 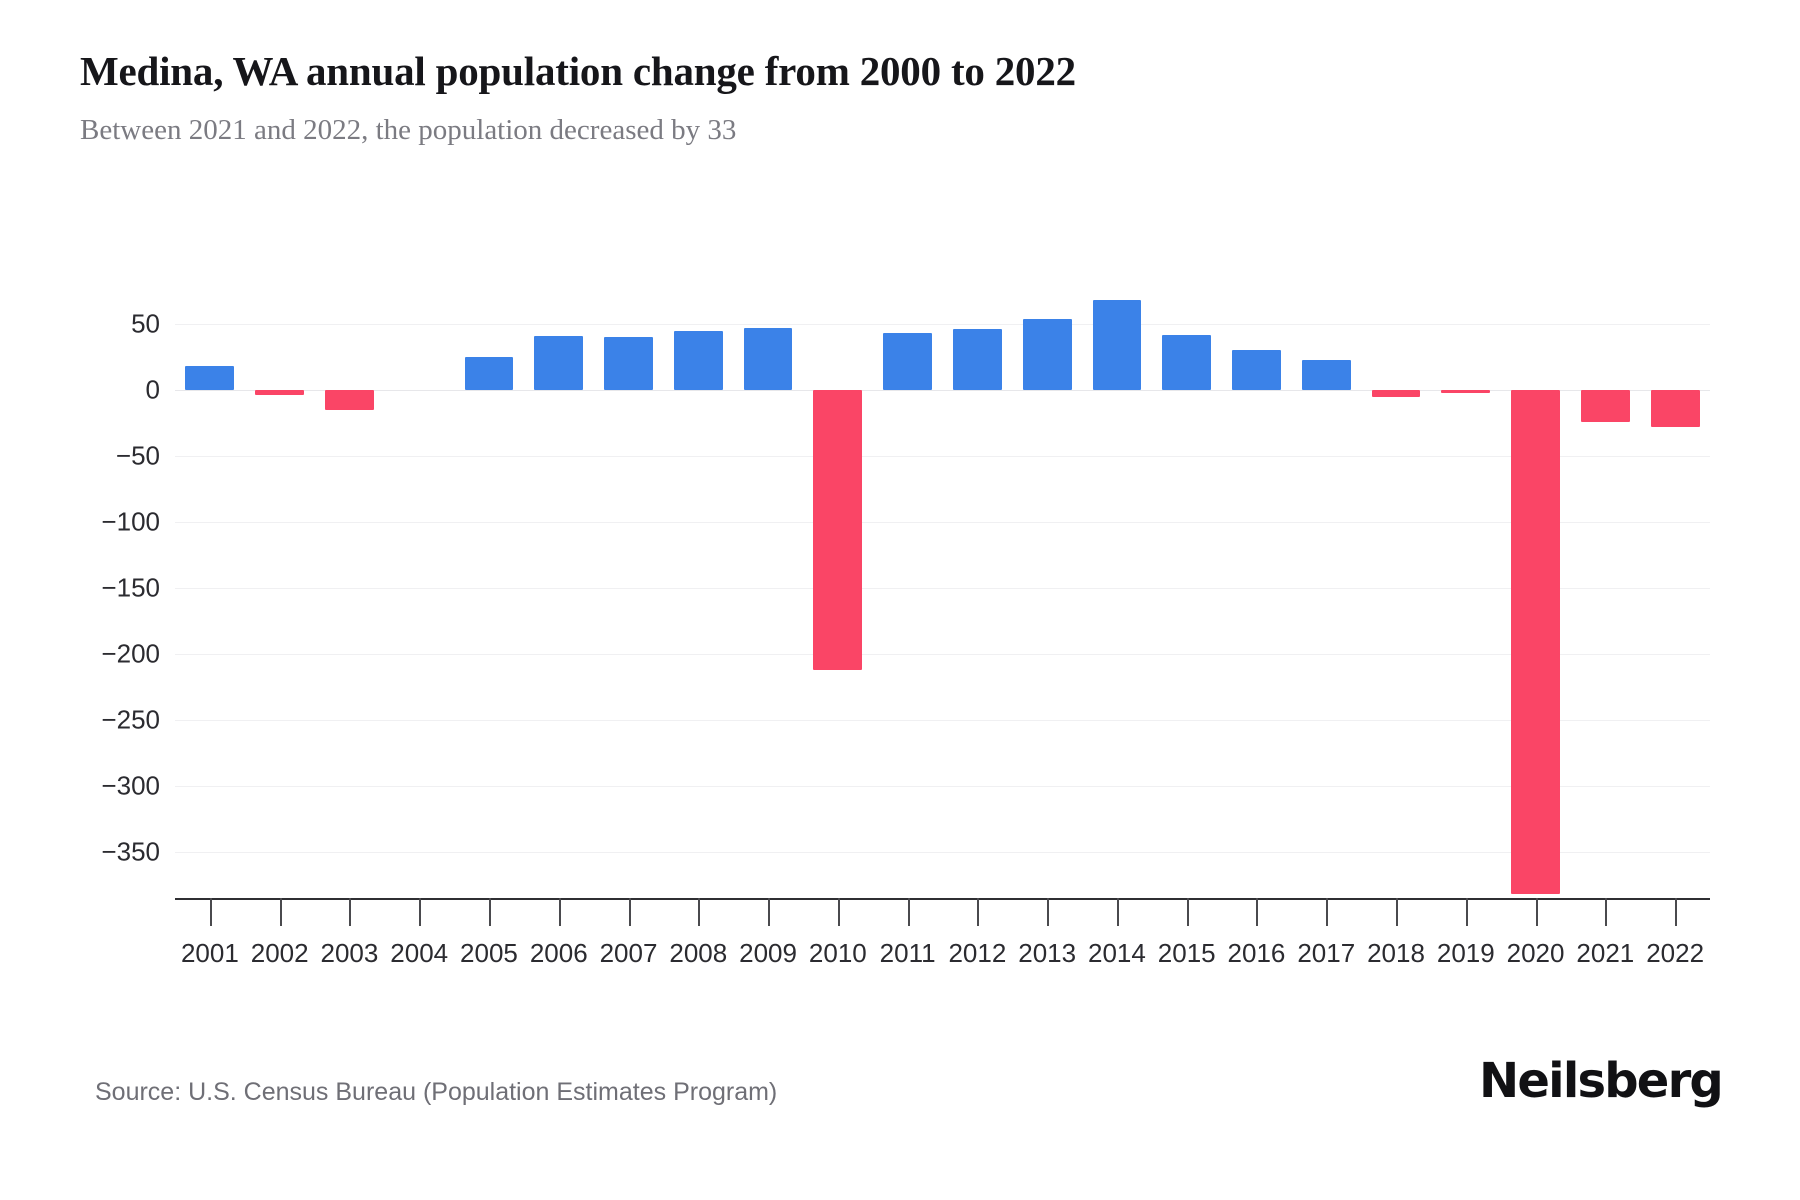 What do you see at coordinates (908, 361) in the screenshot?
I see `bar-2011` at bounding box center [908, 361].